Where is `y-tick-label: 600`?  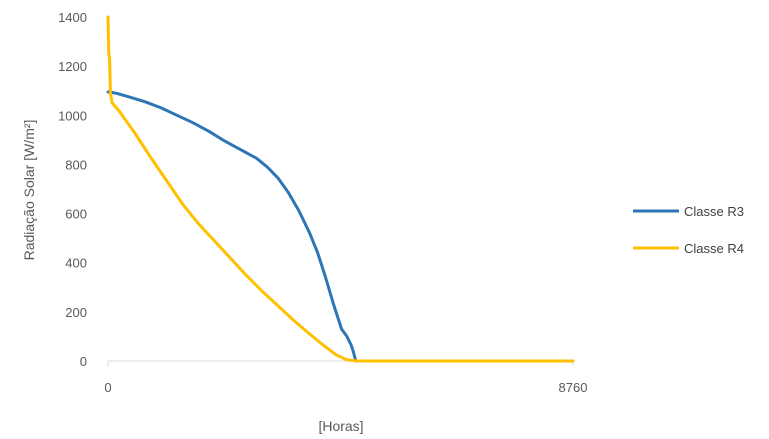
y-tick-label: 600 is located at coordinates (76, 214).